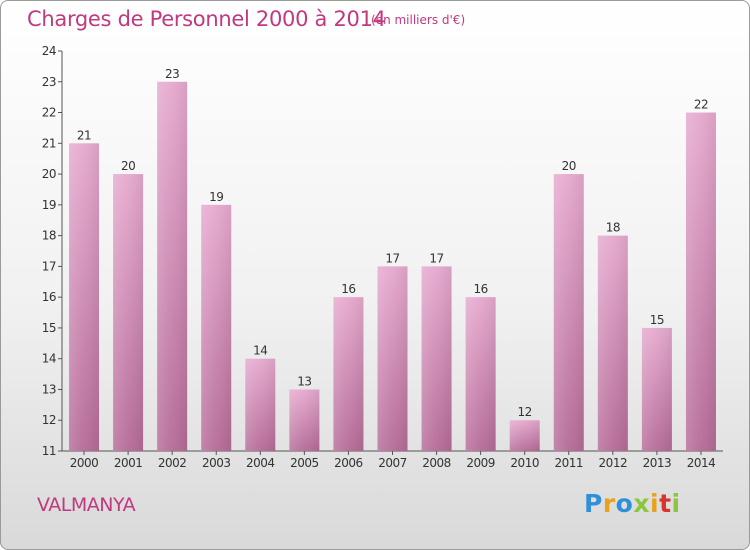  Describe the element at coordinates (260, 463) in the screenshot. I see `x-tick-label: 2004` at that location.